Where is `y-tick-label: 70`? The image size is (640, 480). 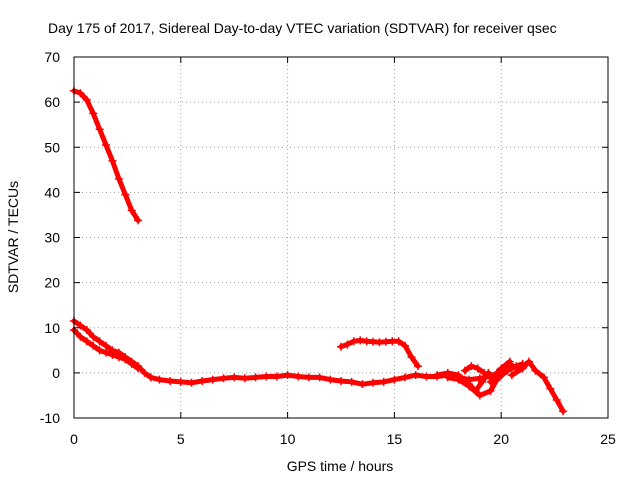 y-tick-label: 70 is located at coordinates (52, 57).